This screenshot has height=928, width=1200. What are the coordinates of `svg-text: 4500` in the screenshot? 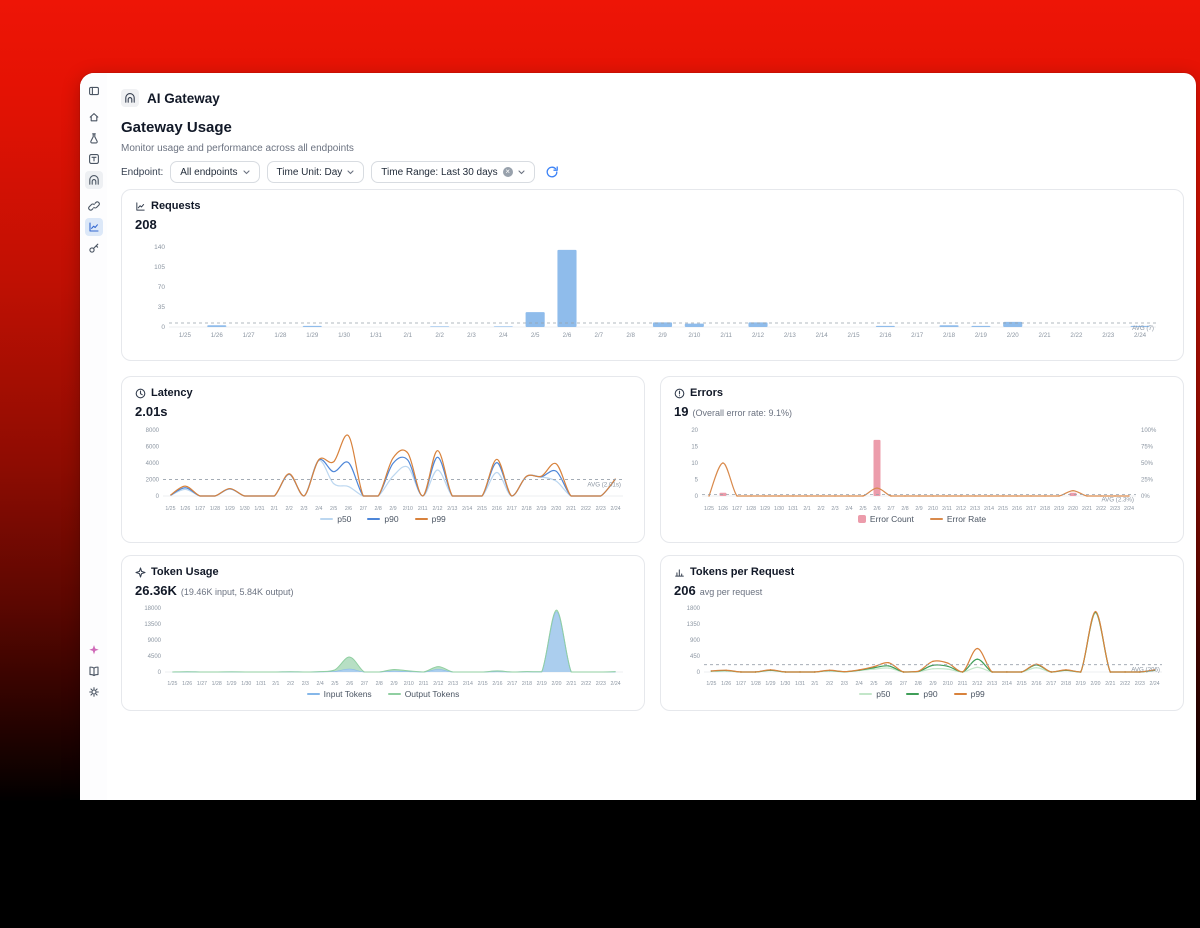 It's located at (155, 657).